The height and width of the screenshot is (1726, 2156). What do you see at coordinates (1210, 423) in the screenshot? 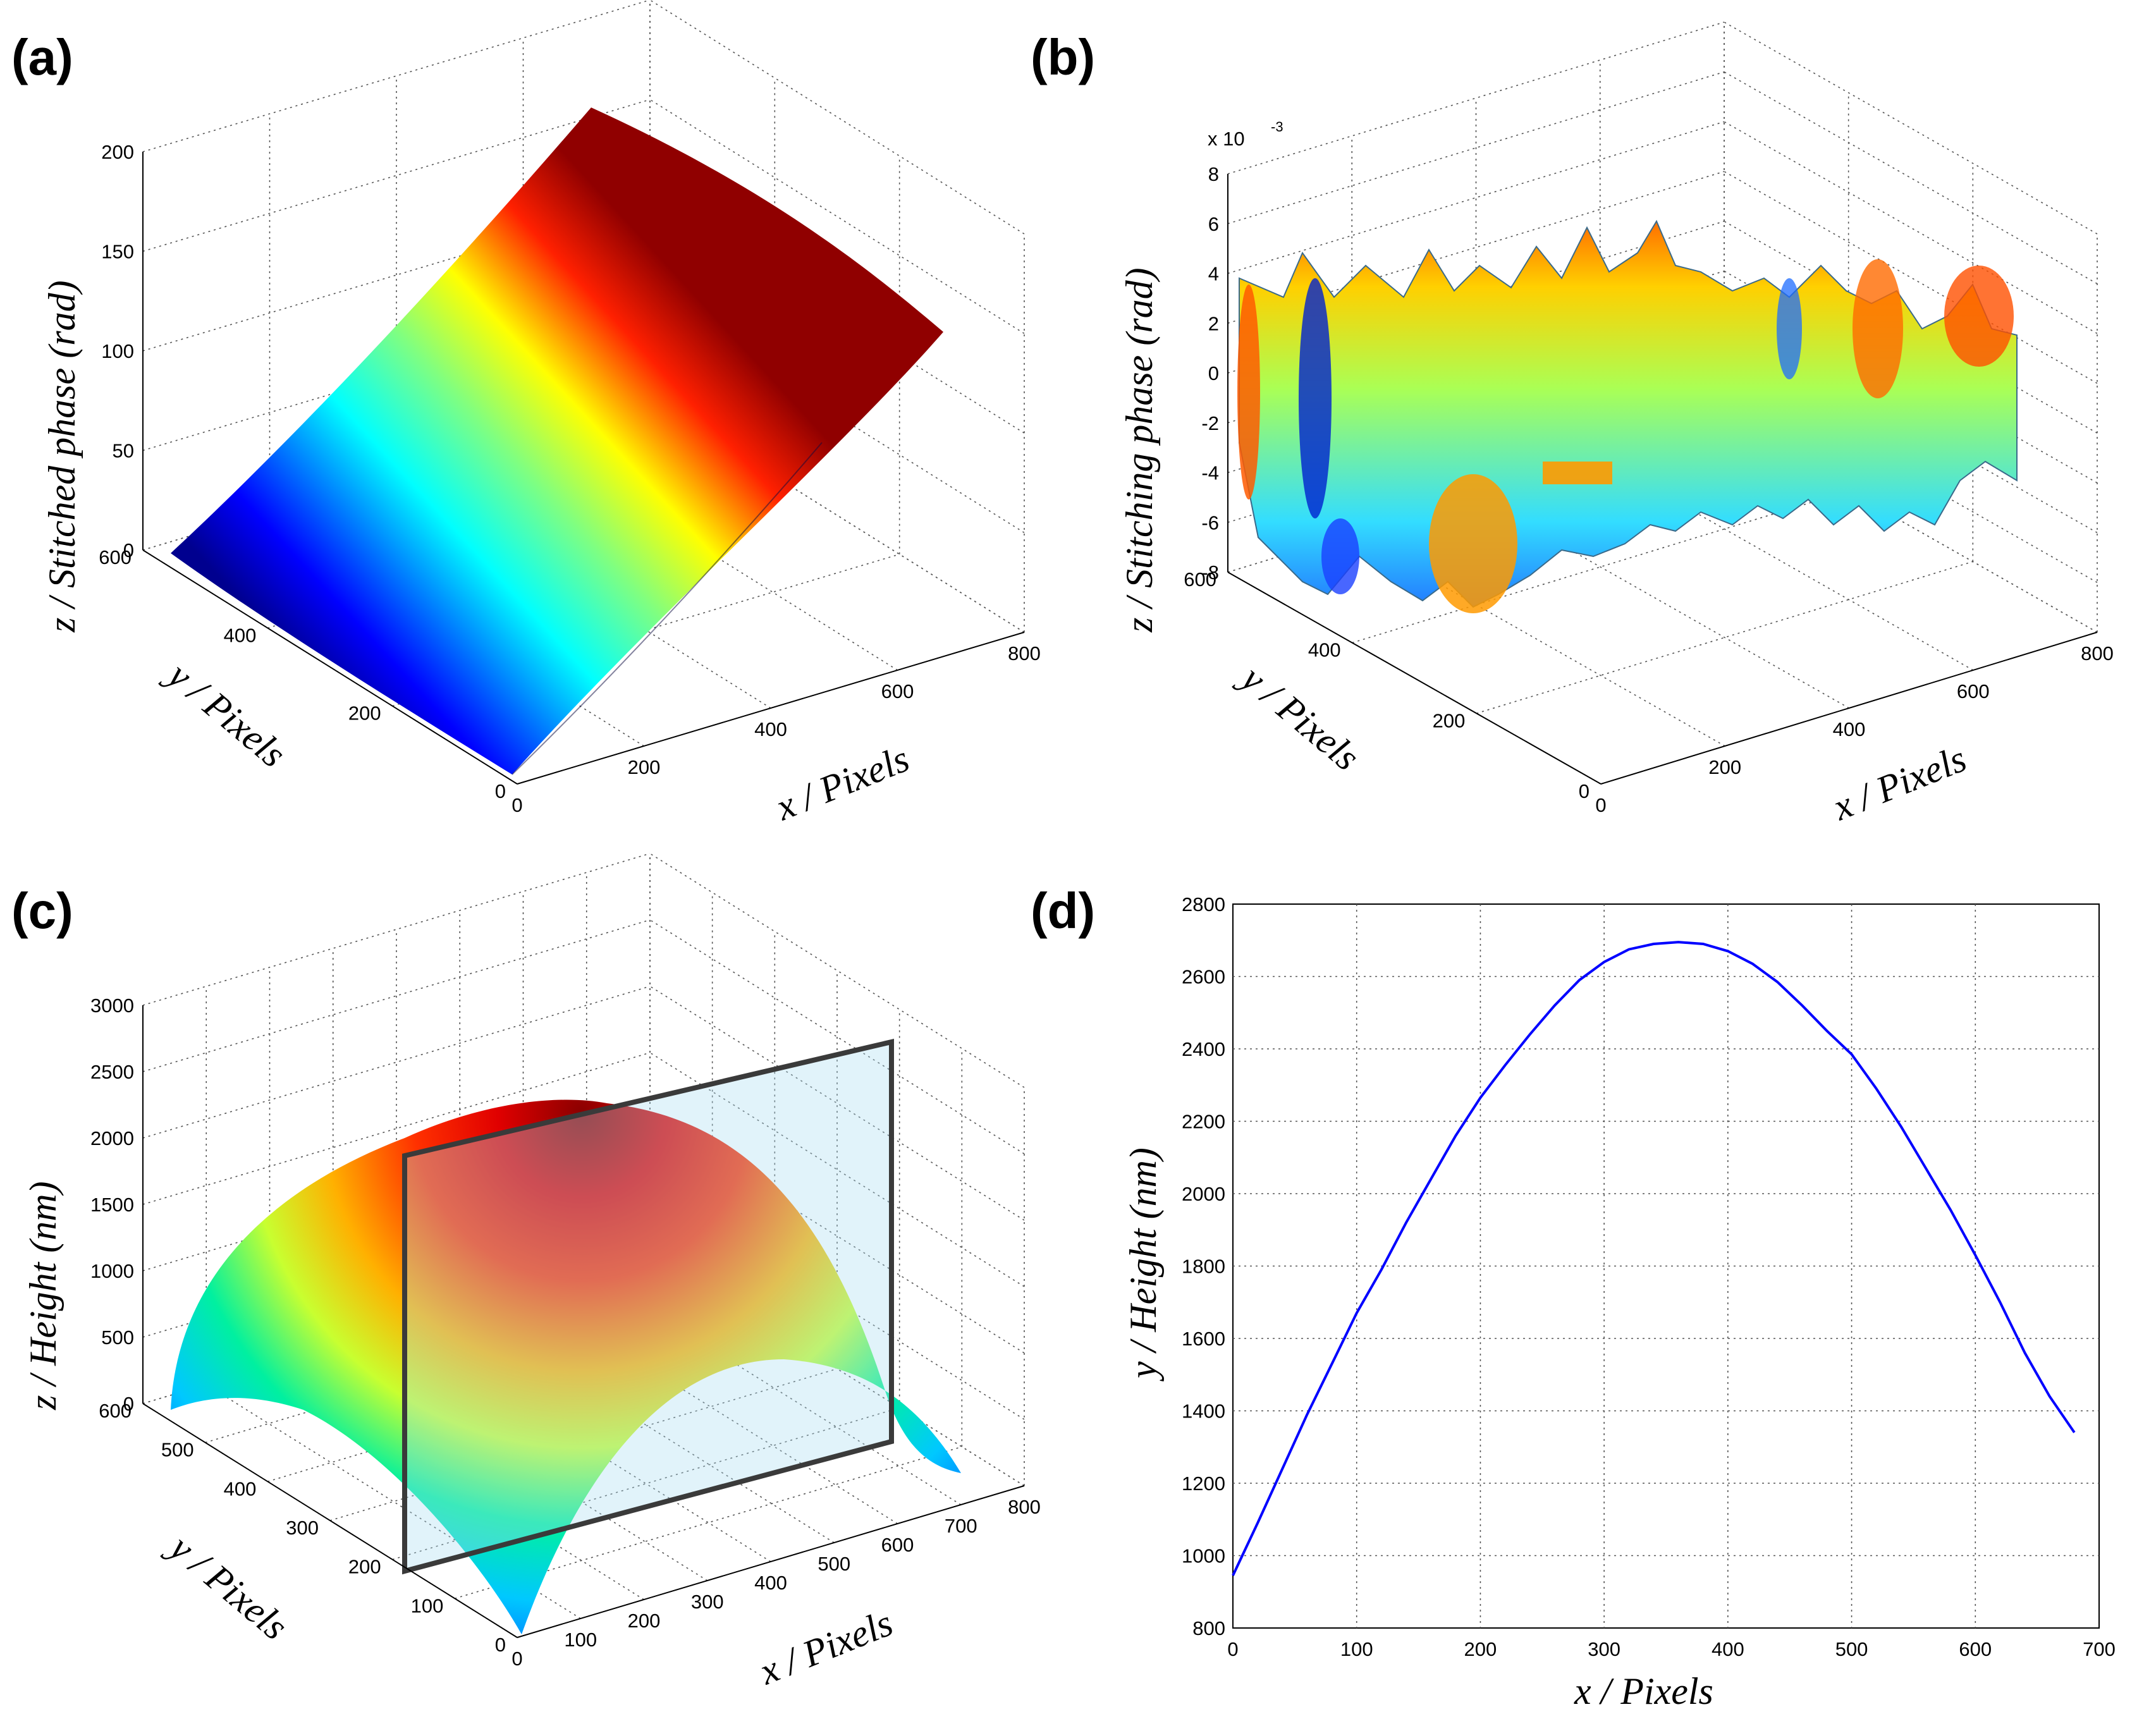
I see `panel-b-ztick-label: -2` at bounding box center [1210, 423].